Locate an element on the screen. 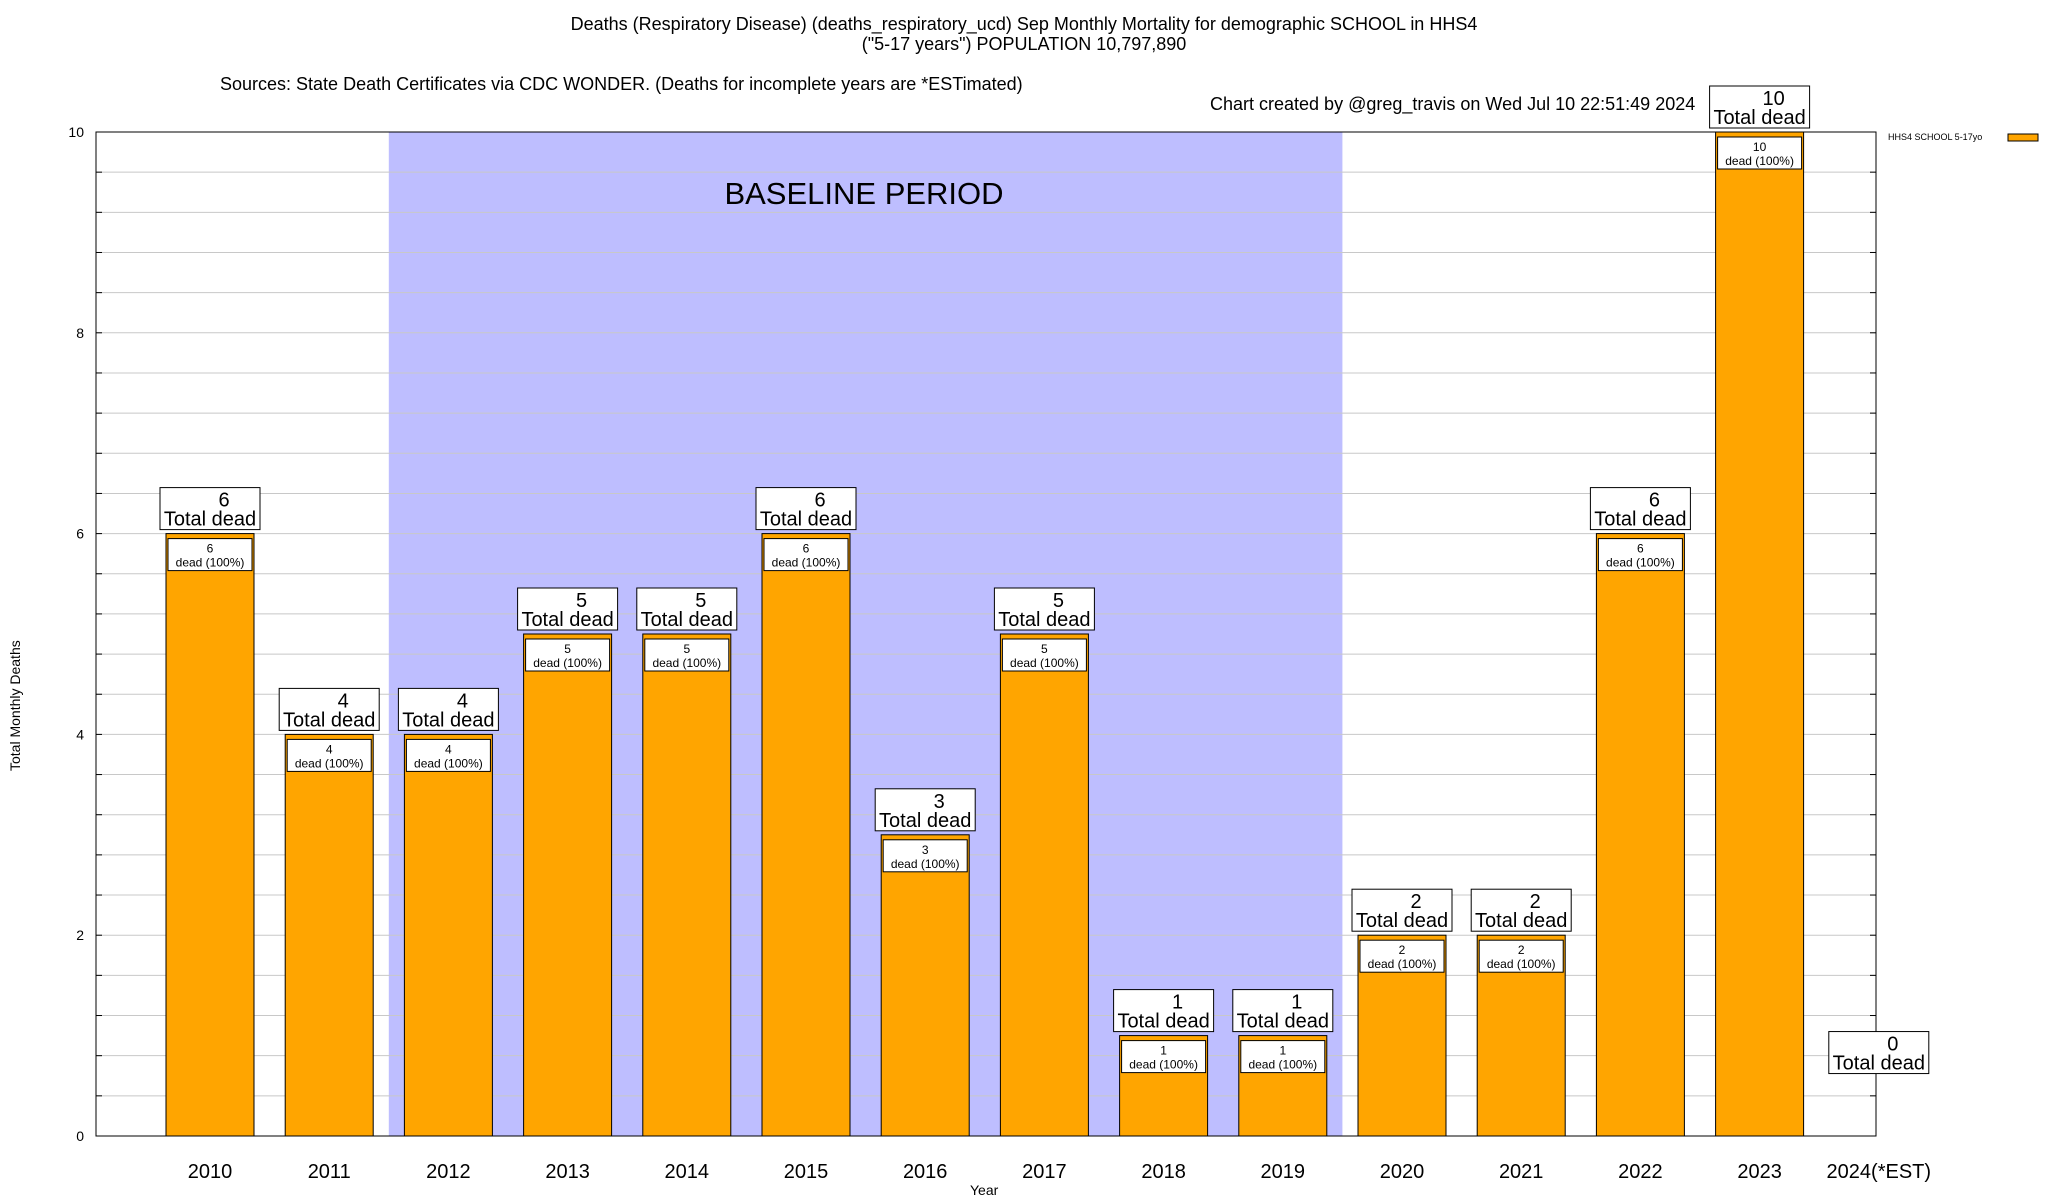 This screenshot has height=1200, width=2048. y-tick-label: 8 is located at coordinates (80, 333).